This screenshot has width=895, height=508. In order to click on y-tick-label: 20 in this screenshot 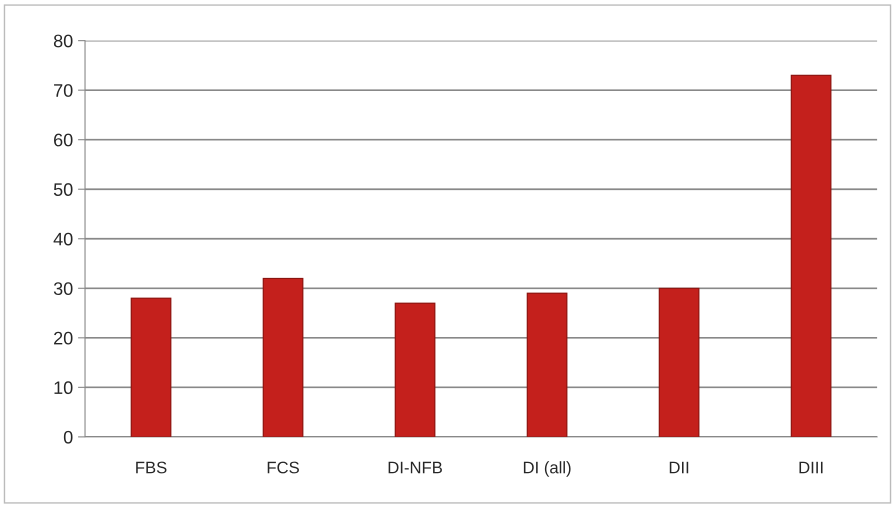, I will do `click(63, 338)`.